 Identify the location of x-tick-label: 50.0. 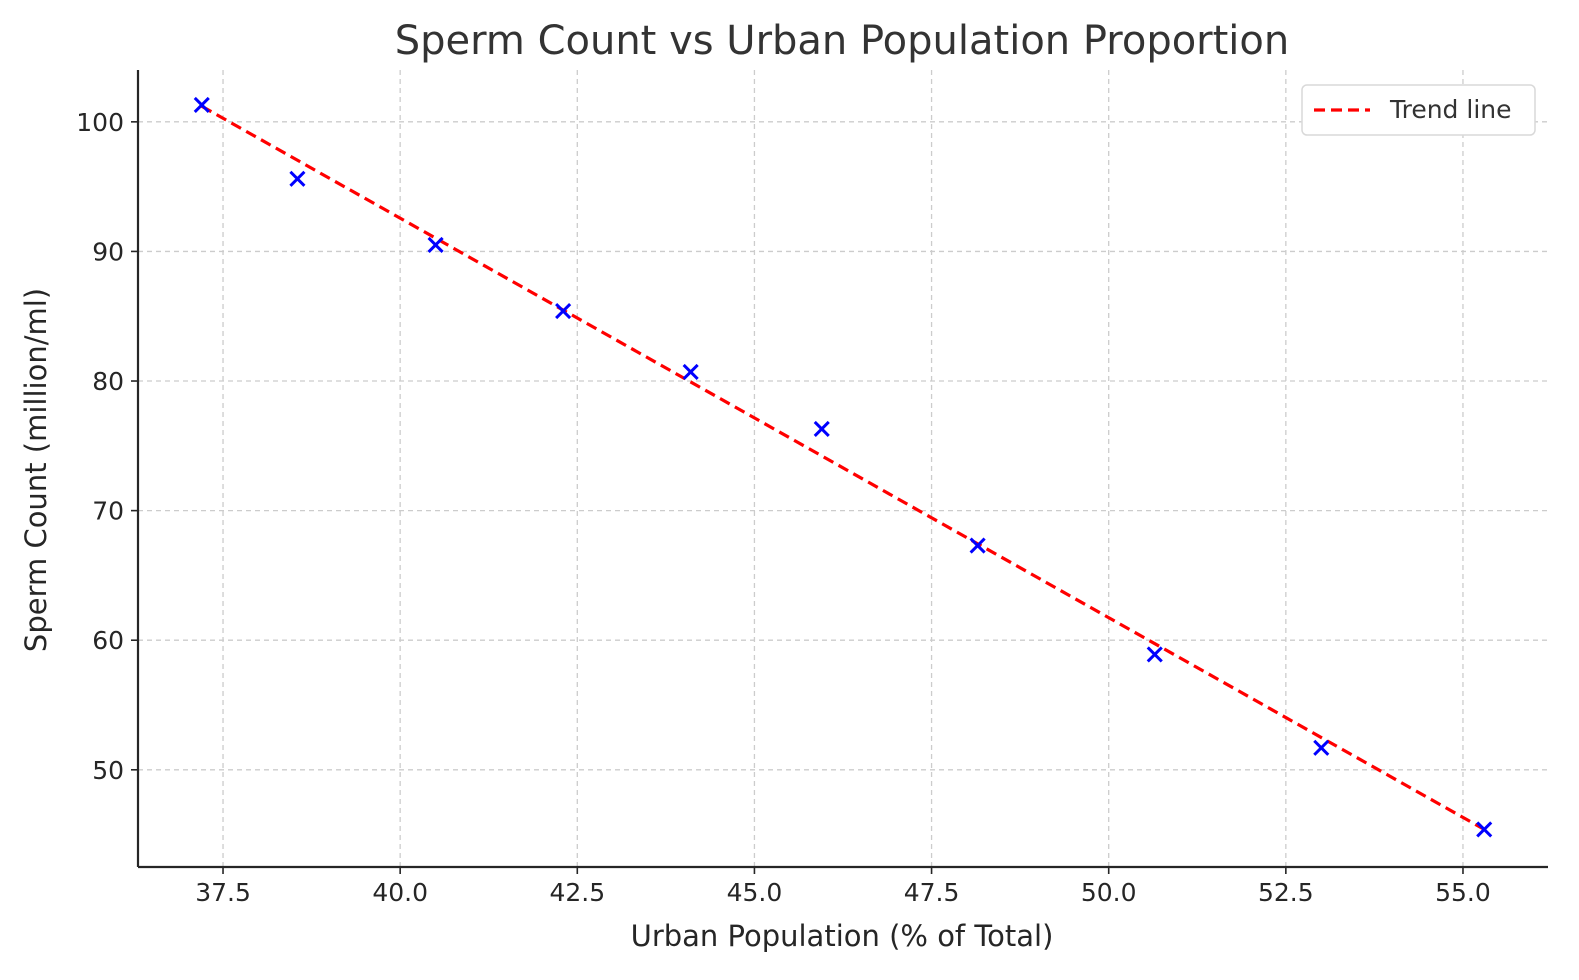
(1109, 892).